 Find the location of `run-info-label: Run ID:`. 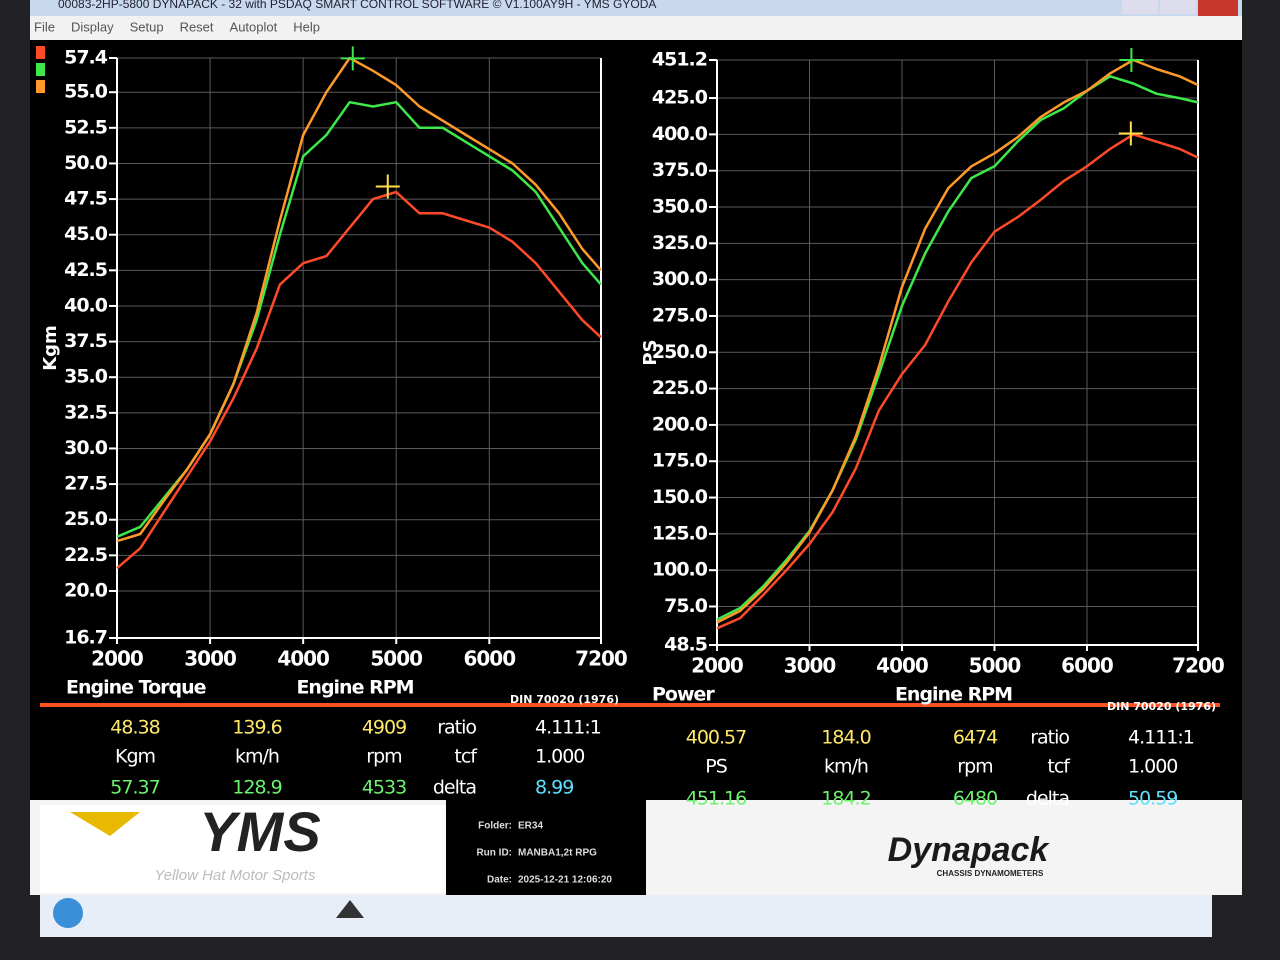

run-info-label: Run ID: is located at coordinates (494, 853).